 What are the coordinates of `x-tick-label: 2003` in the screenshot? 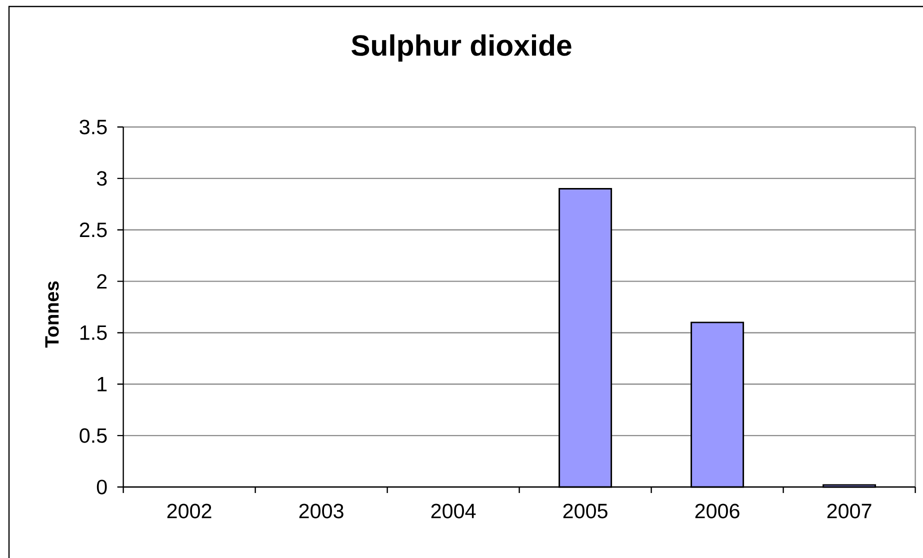 It's located at (321, 511).